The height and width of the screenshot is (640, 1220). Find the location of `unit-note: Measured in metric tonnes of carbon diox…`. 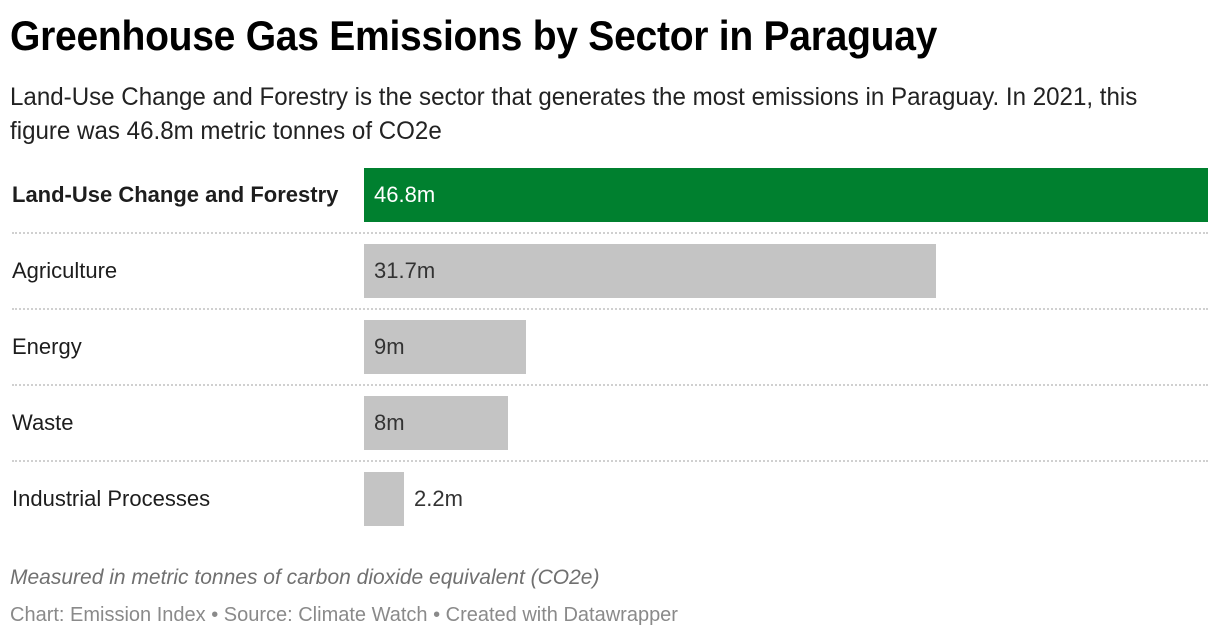

unit-note: Measured in metric tonnes of carbon diox… is located at coordinates (305, 577).